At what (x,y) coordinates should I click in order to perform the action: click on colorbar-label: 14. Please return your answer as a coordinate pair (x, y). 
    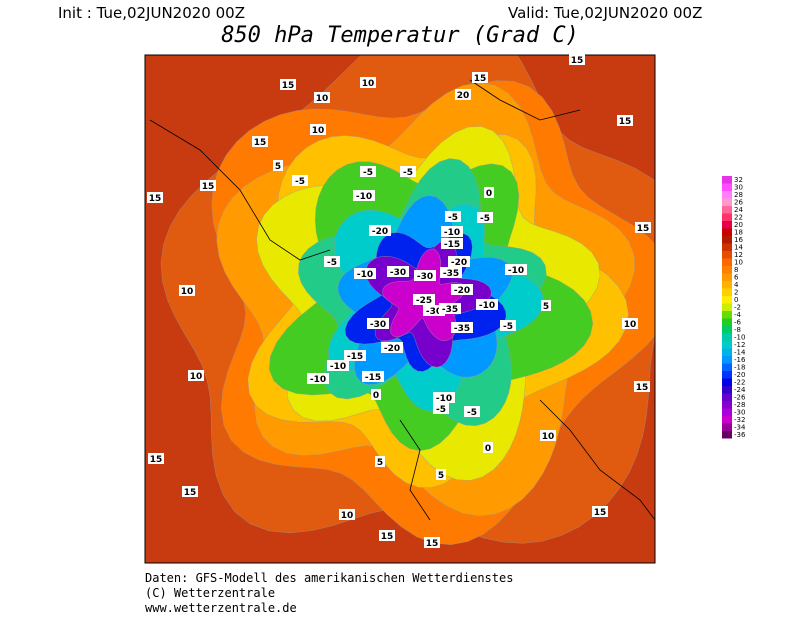
    Looking at the image, I should click on (738, 248).